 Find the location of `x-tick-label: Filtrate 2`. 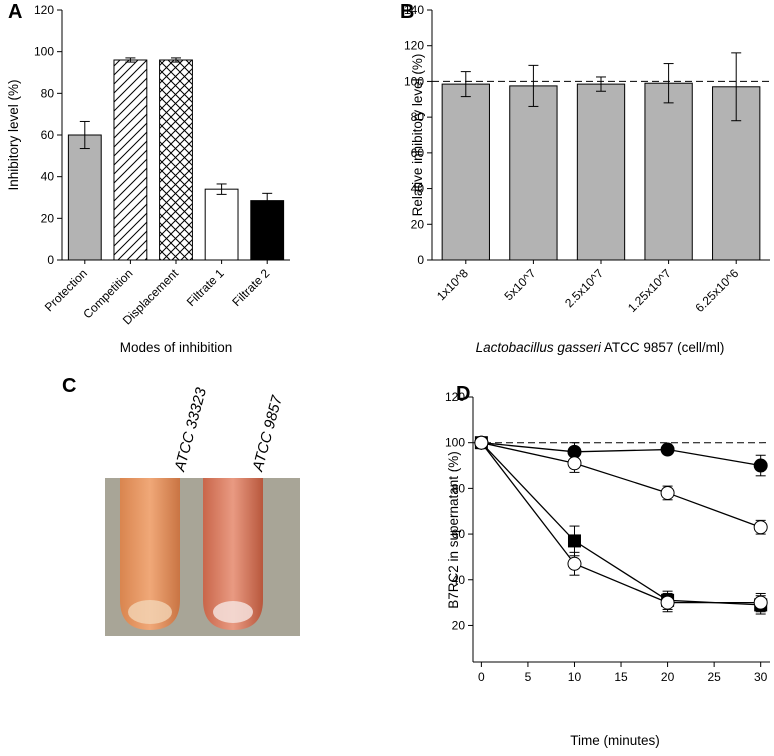

x-tick-label: Filtrate 2 is located at coordinates (250, 287).